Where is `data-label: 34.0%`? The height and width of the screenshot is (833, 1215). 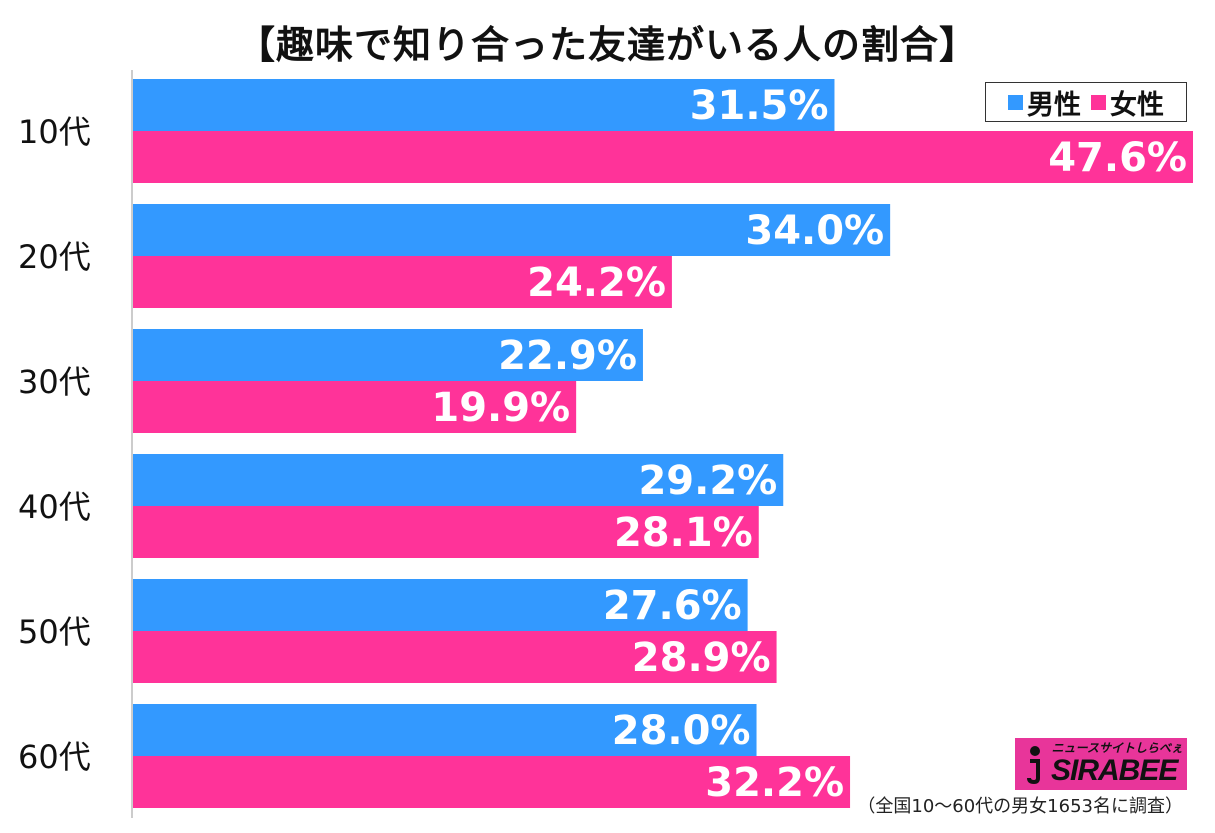
data-label: 34.0% is located at coordinates (814, 231).